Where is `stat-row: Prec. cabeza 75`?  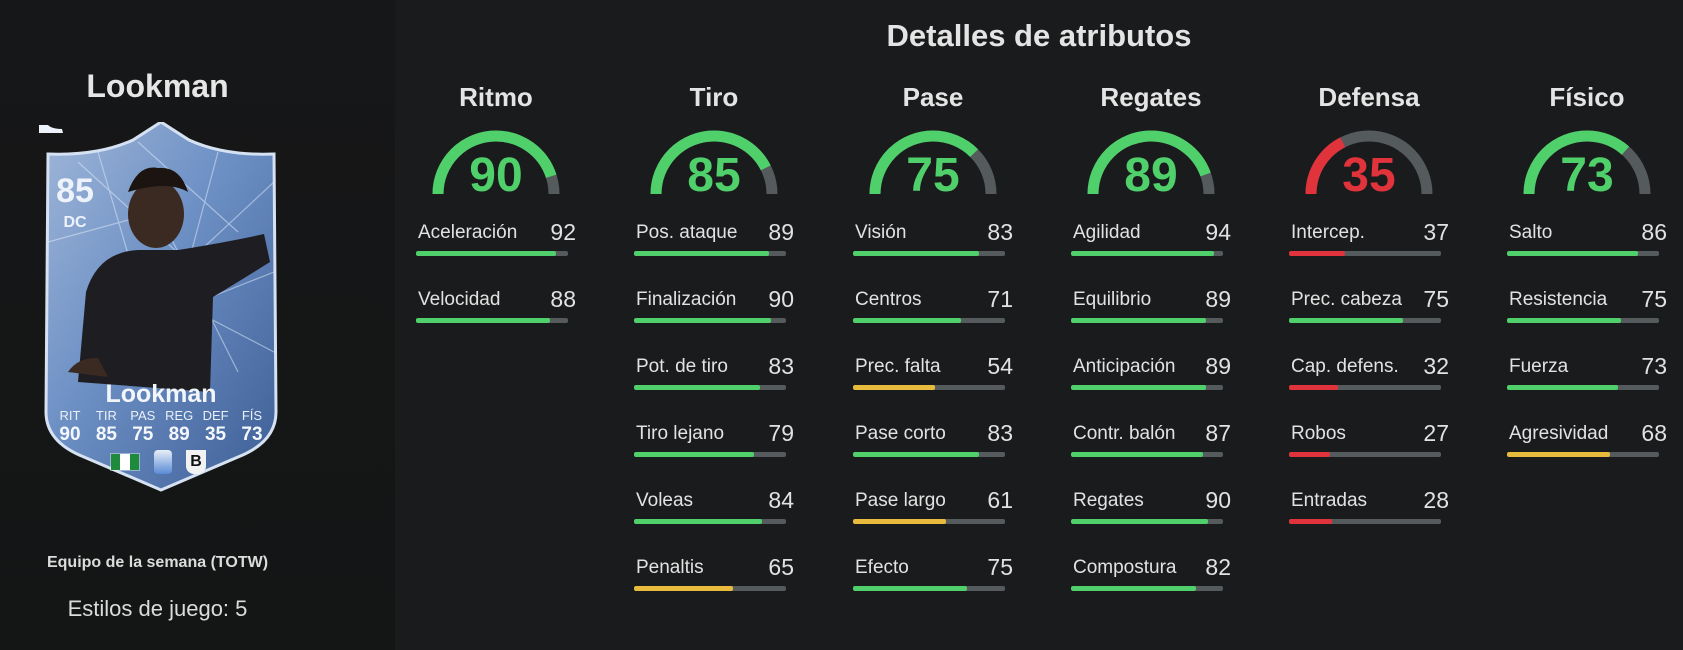
stat-row: Prec. cabeza 75 is located at coordinates (1369, 321).